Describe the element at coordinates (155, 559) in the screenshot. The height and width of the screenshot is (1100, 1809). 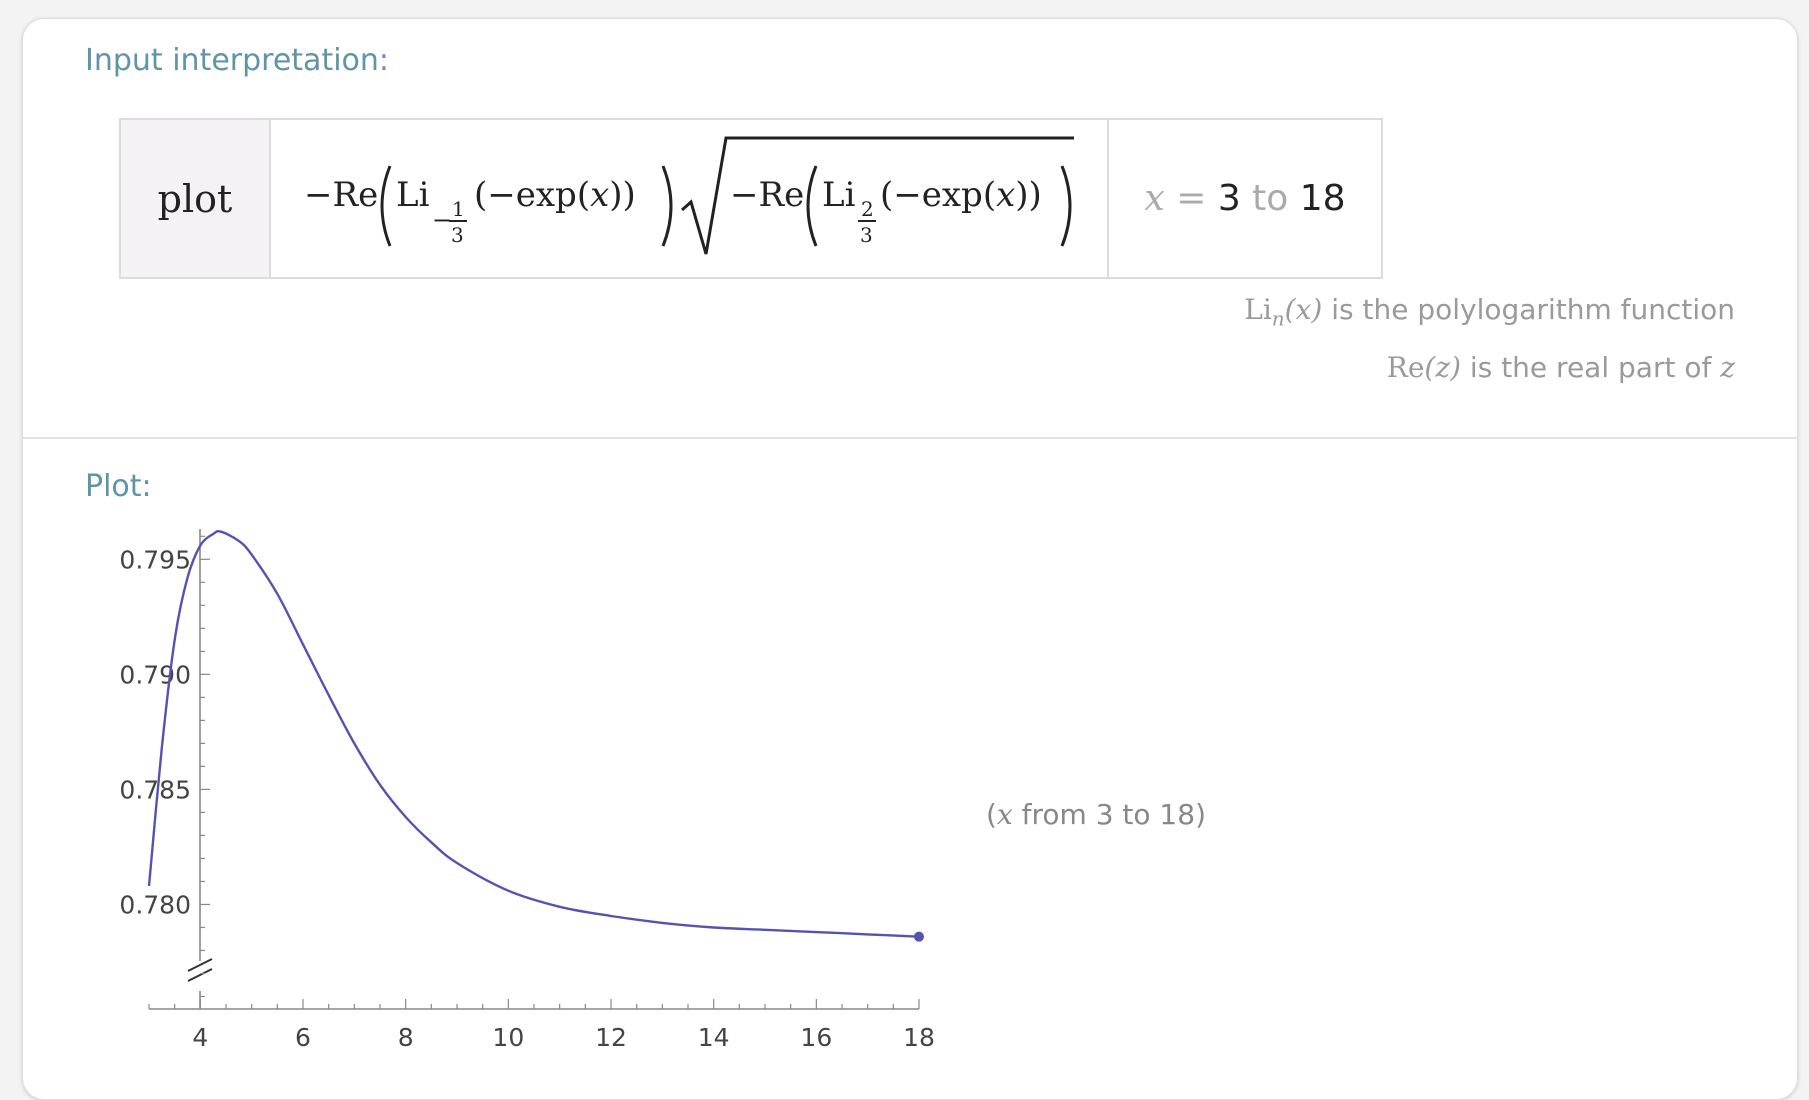
I see `y-tick-label: 0.795` at that location.